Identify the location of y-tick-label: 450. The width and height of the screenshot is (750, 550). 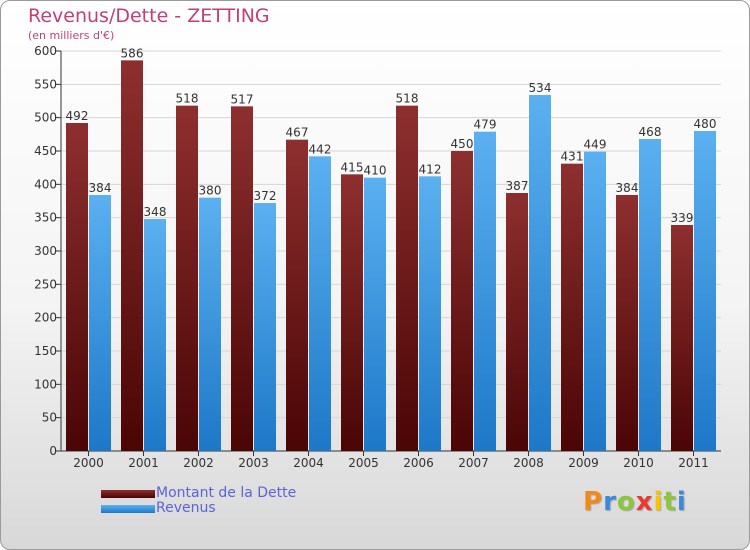
(45, 151).